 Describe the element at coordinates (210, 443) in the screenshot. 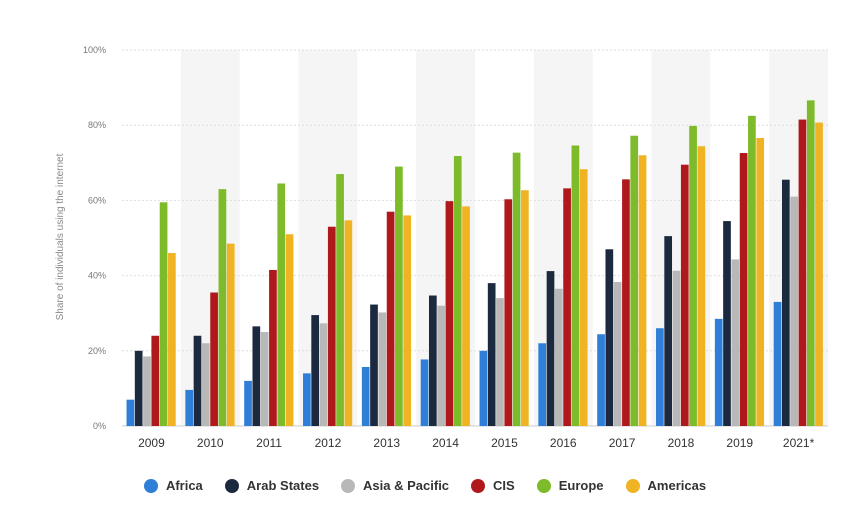

I see `x-tick-label: 2010` at that location.